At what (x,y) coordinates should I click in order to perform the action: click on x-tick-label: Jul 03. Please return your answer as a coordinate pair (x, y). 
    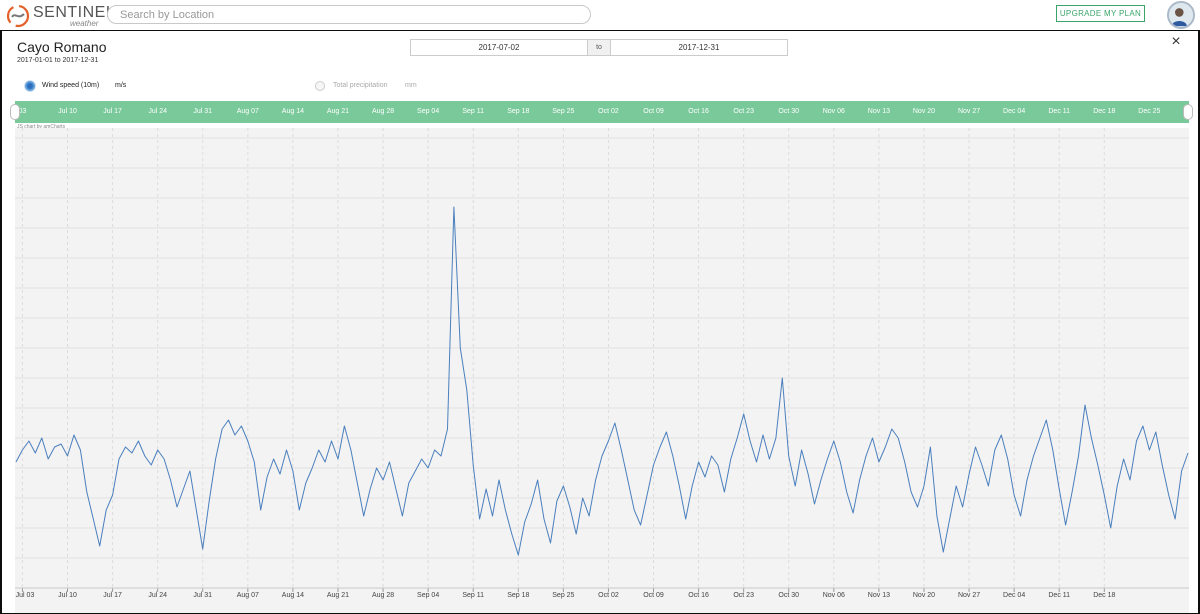
    Looking at the image, I should click on (25, 595).